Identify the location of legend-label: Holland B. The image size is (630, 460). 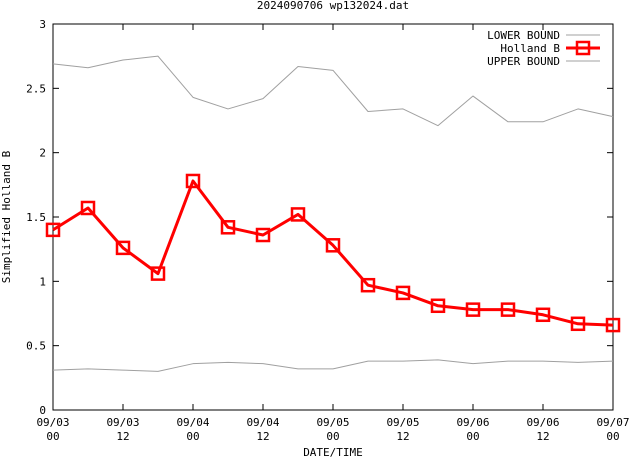
(530, 48).